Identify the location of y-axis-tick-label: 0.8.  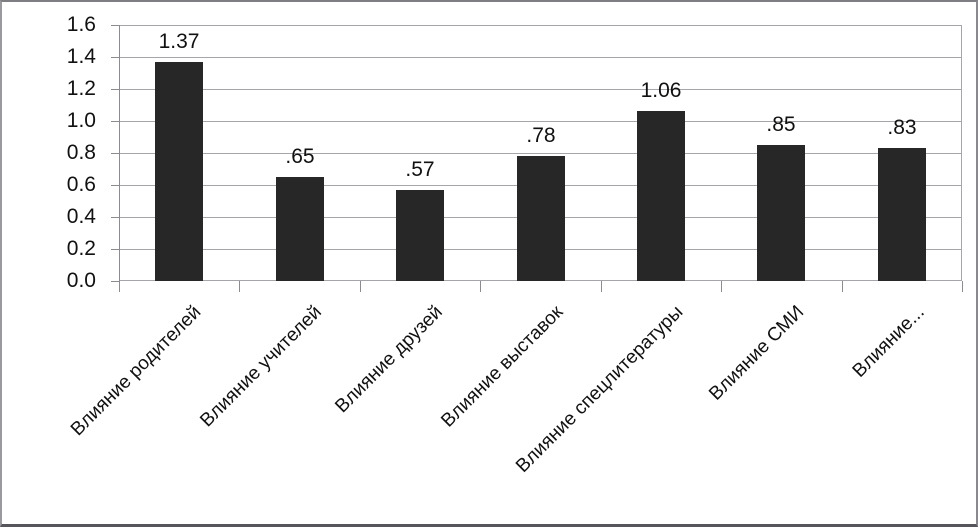
(81, 152).